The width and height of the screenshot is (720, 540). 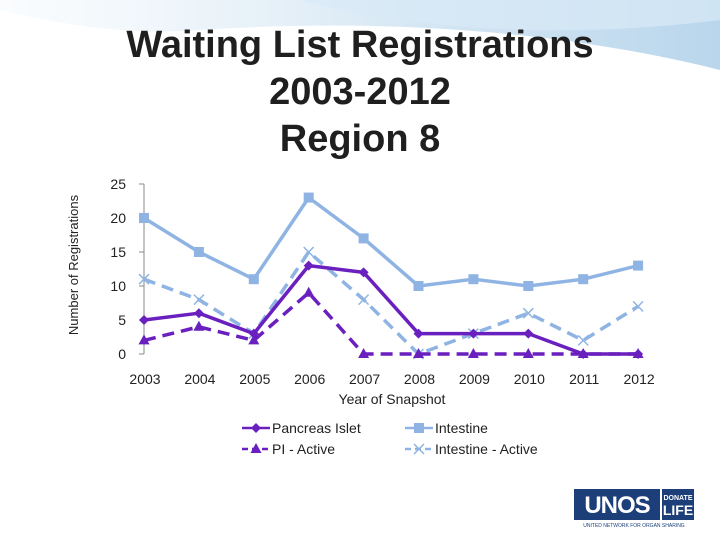 What do you see at coordinates (303, 449) in the screenshot?
I see `legend-label: PI - Active` at bounding box center [303, 449].